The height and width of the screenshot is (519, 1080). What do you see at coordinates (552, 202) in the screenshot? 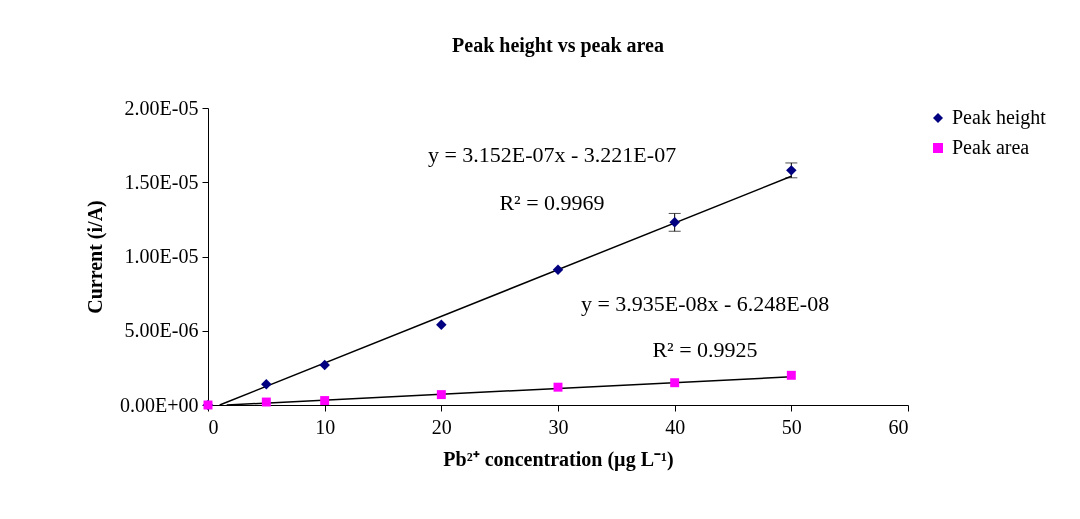
I see `annotation: R² = 0.9969` at bounding box center [552, 202].